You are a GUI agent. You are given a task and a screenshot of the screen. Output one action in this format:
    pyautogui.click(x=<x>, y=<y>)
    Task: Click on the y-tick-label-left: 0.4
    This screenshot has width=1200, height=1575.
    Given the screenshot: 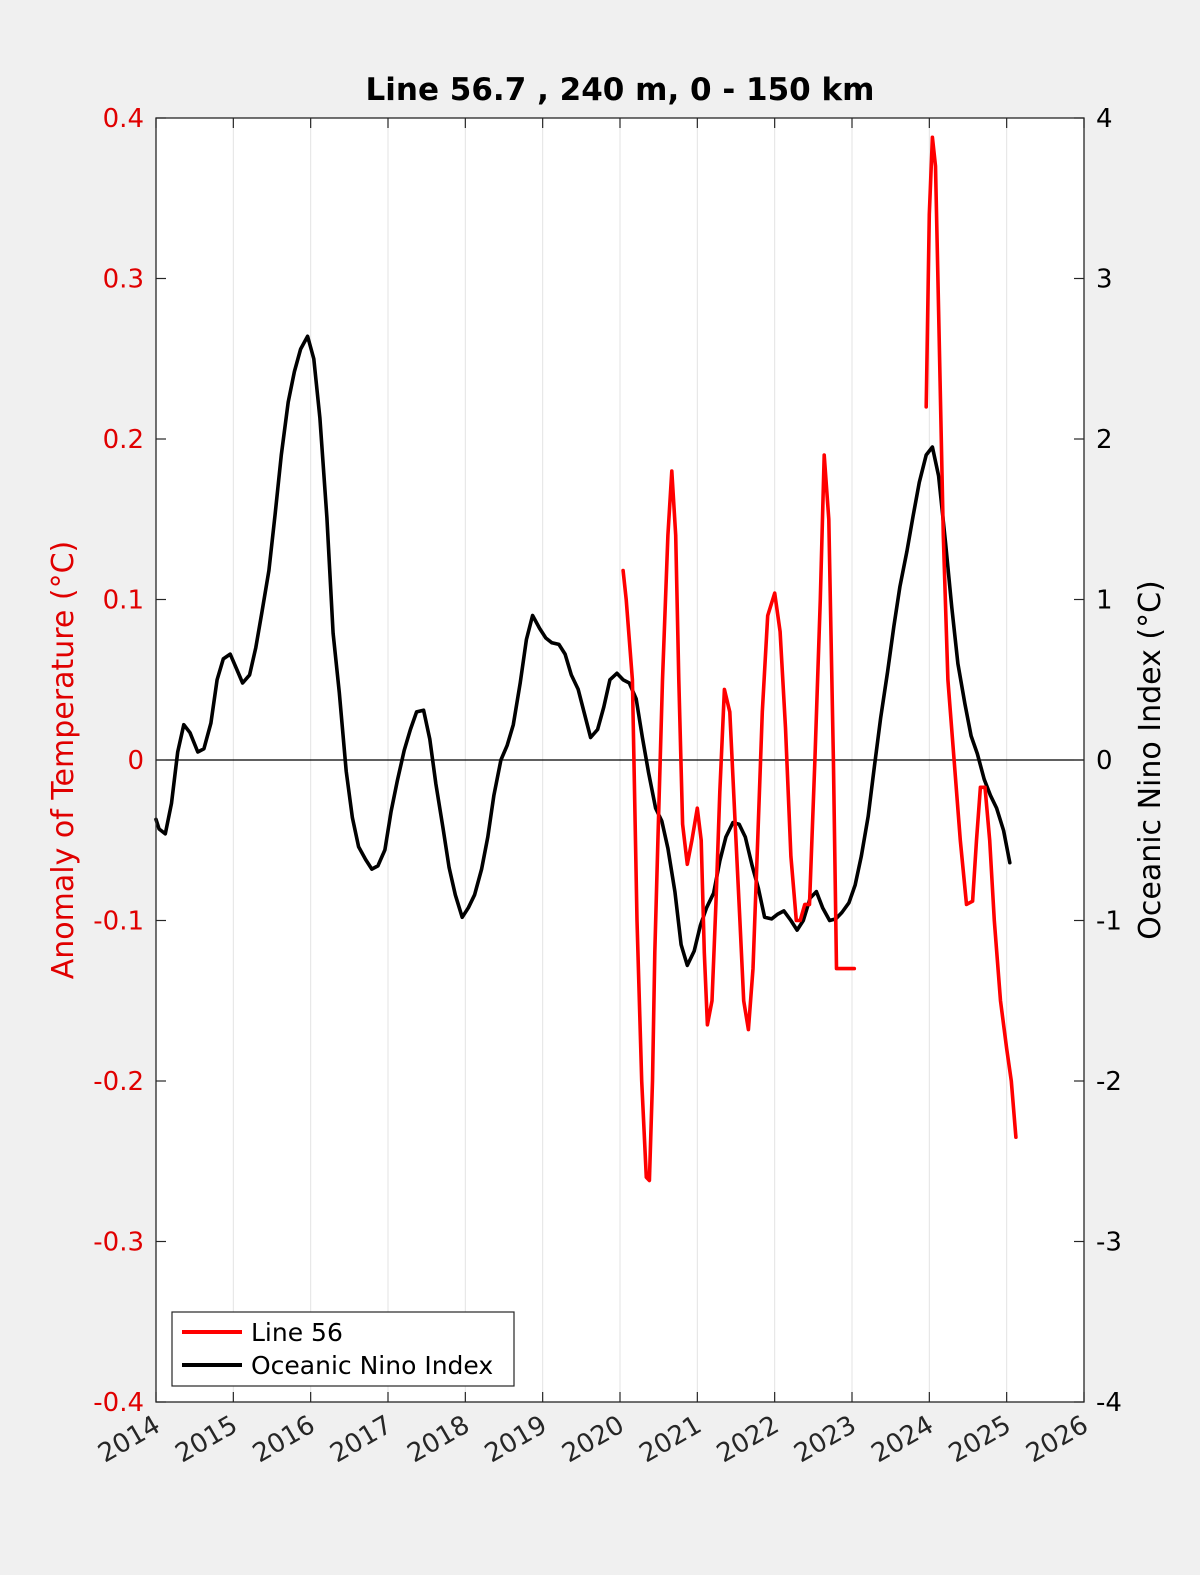 What is the action you would take?
    pyautogui.click(x=123, y=119)
    